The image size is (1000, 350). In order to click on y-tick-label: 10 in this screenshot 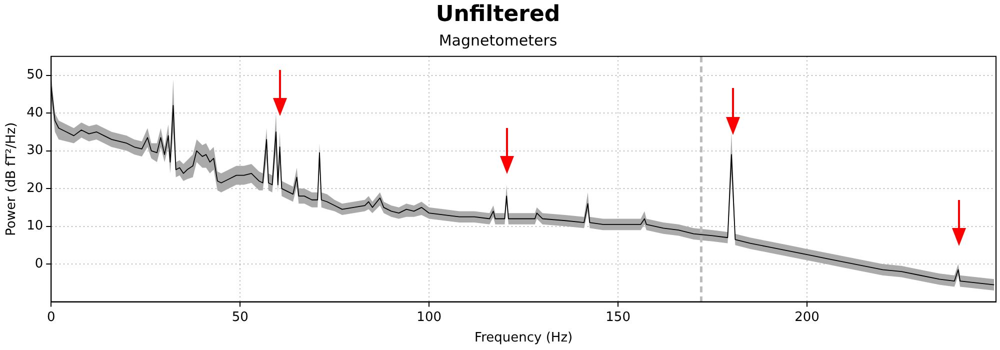, I will do `click(35, 226)`.